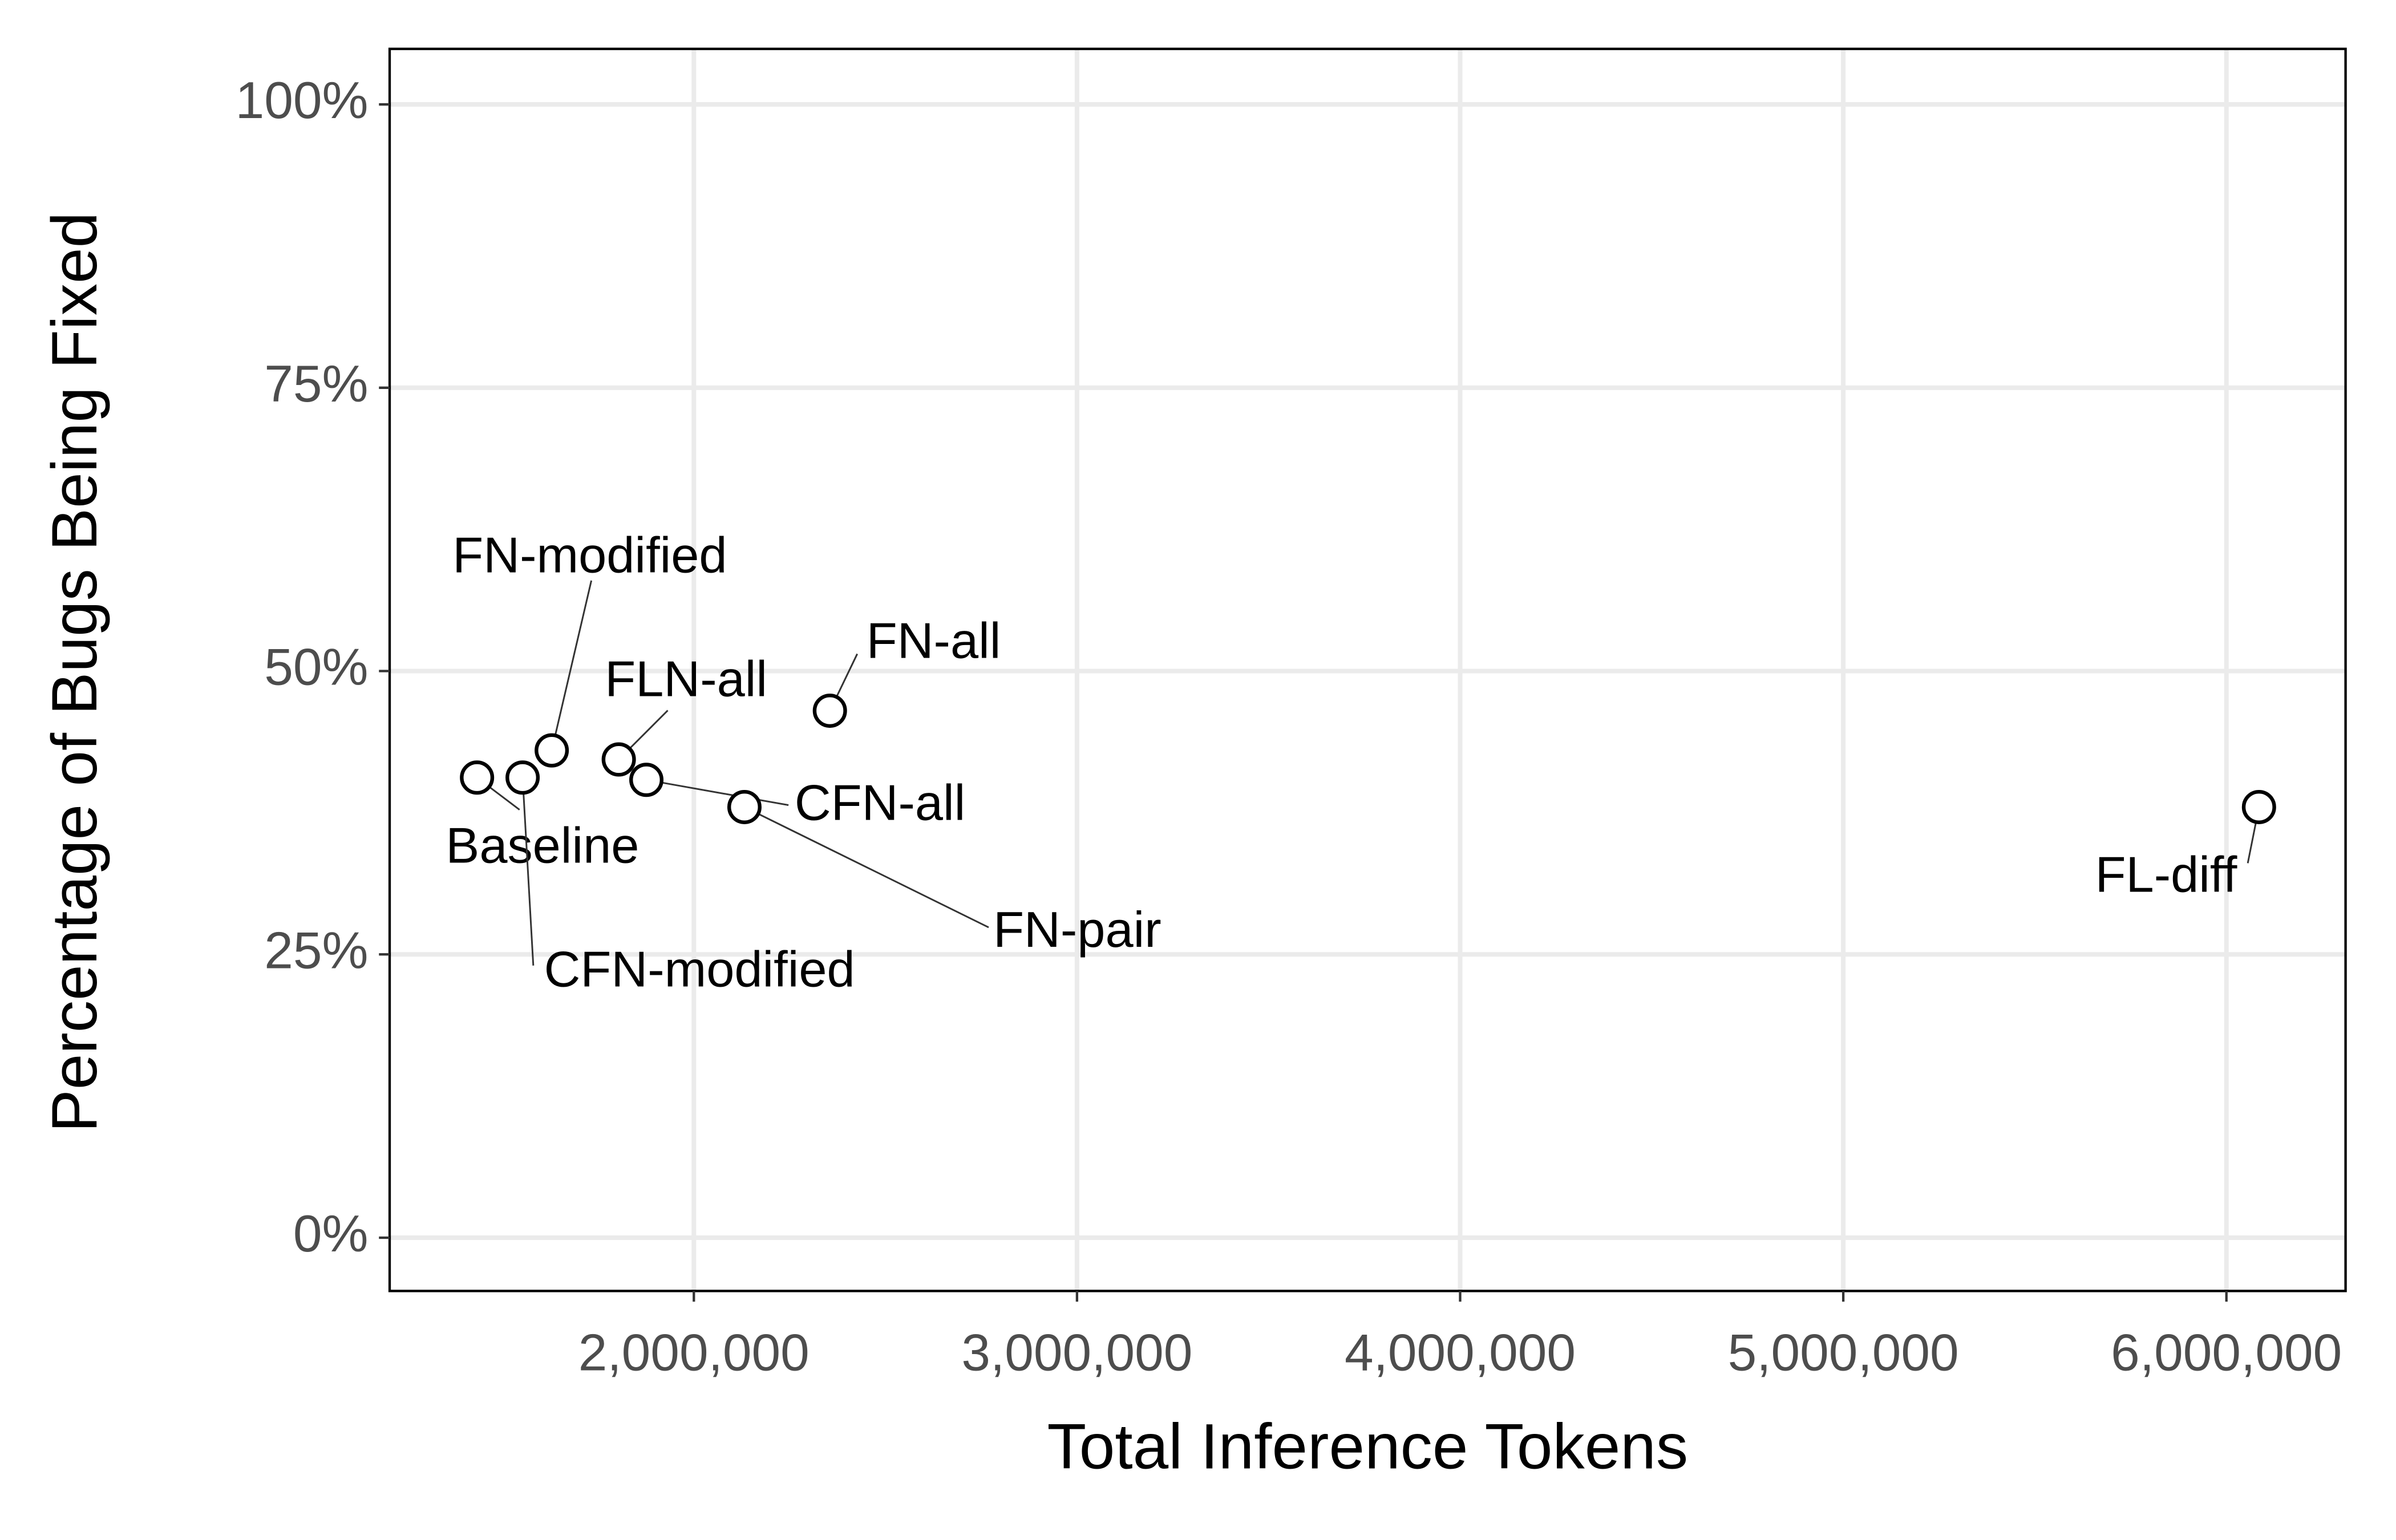 The width and height of the screenshot is (2396, 1540). Describe the element at coordinates (694, 1353) in the screenshot. I see `x-tick-label: 2,000,000` at that location.